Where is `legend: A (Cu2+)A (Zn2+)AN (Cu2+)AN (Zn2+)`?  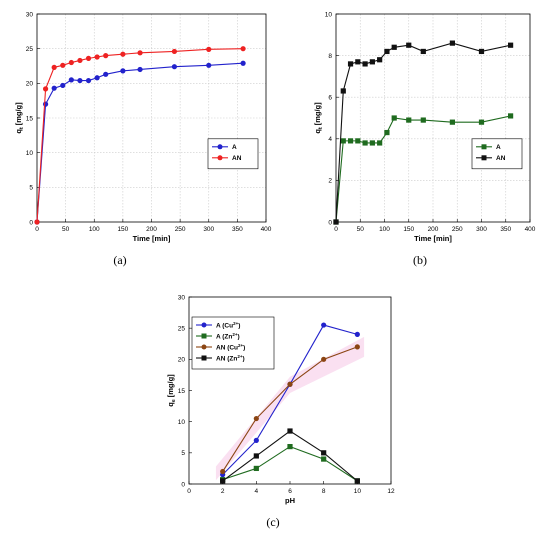
legend: A (Cu2+)A (Zn2+)AN (Cu2+)AN (Zn2+) is located at coordinates (233, 343).